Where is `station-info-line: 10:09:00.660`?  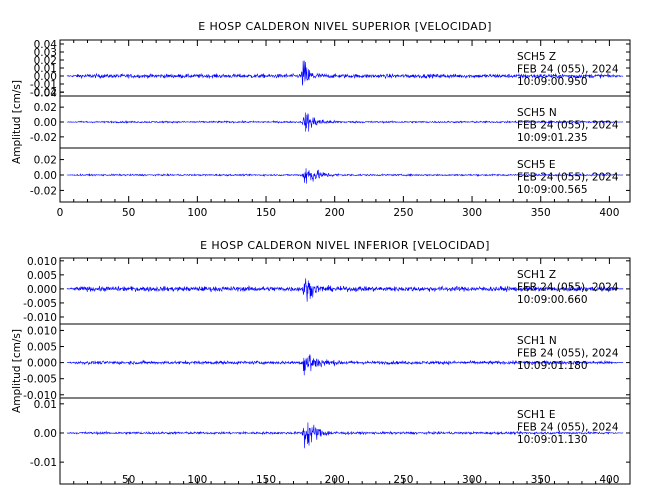 station-info-line: 10:09:00.660 is located at coordinates (552, 300).